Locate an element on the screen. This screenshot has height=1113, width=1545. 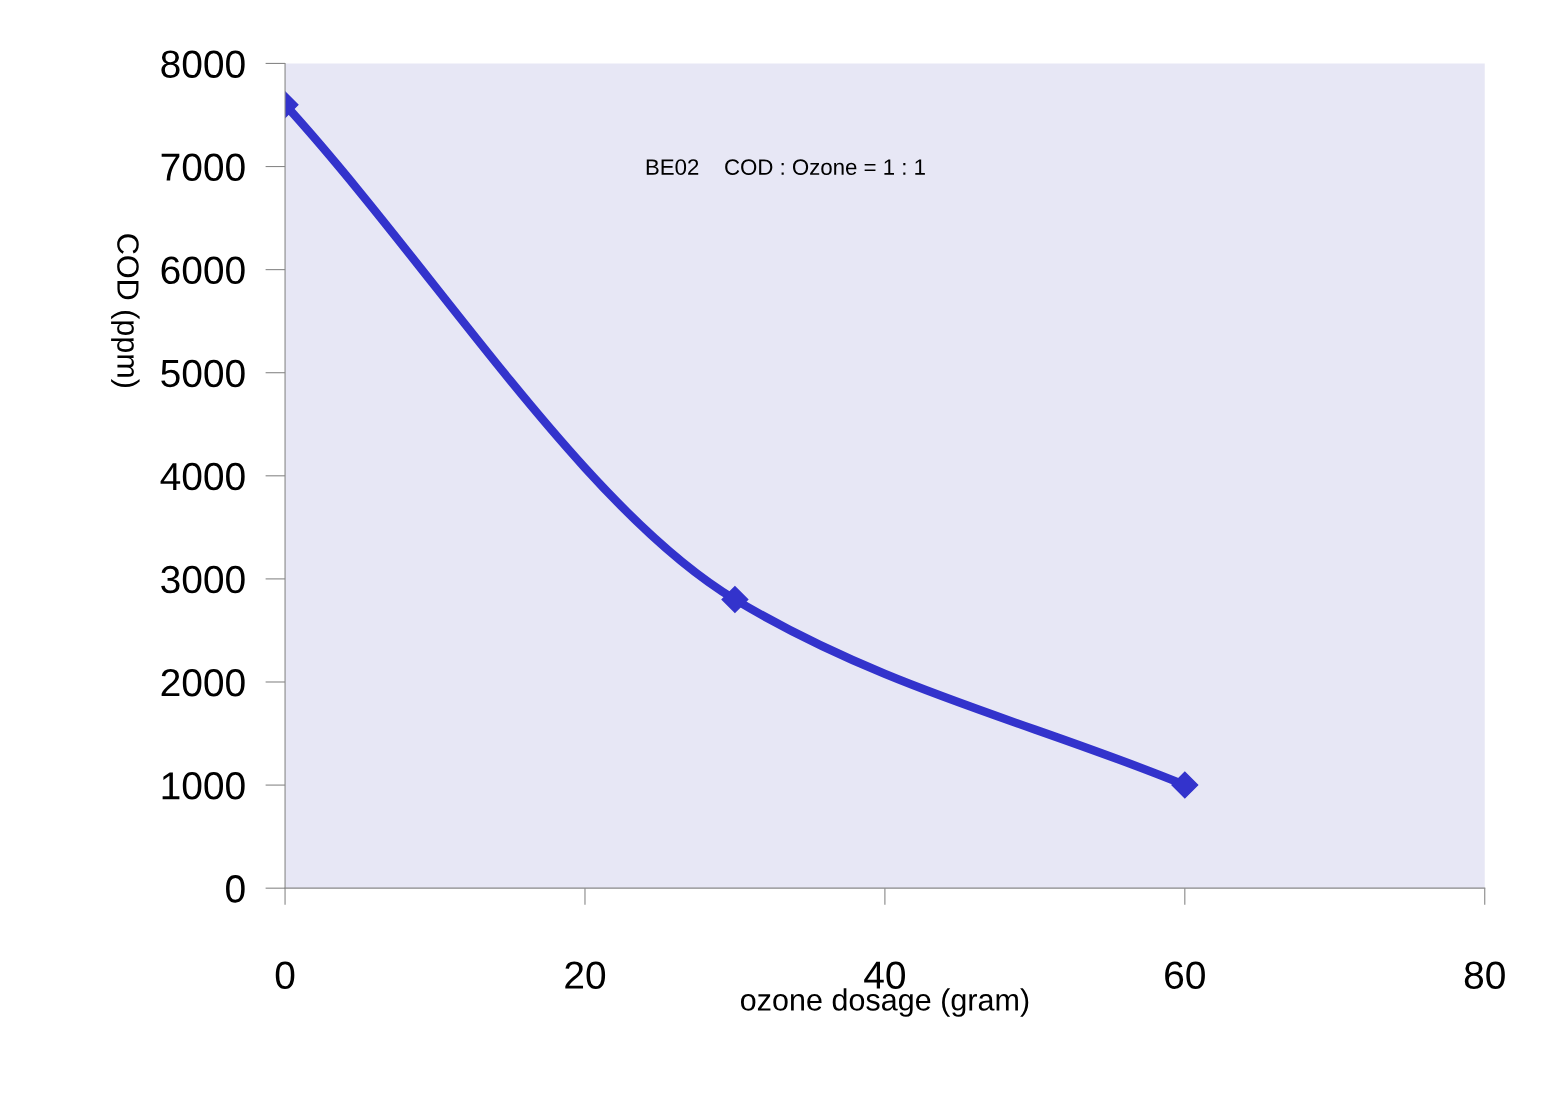
y-tick-label: 8000 is located at coordinates (203, 64).